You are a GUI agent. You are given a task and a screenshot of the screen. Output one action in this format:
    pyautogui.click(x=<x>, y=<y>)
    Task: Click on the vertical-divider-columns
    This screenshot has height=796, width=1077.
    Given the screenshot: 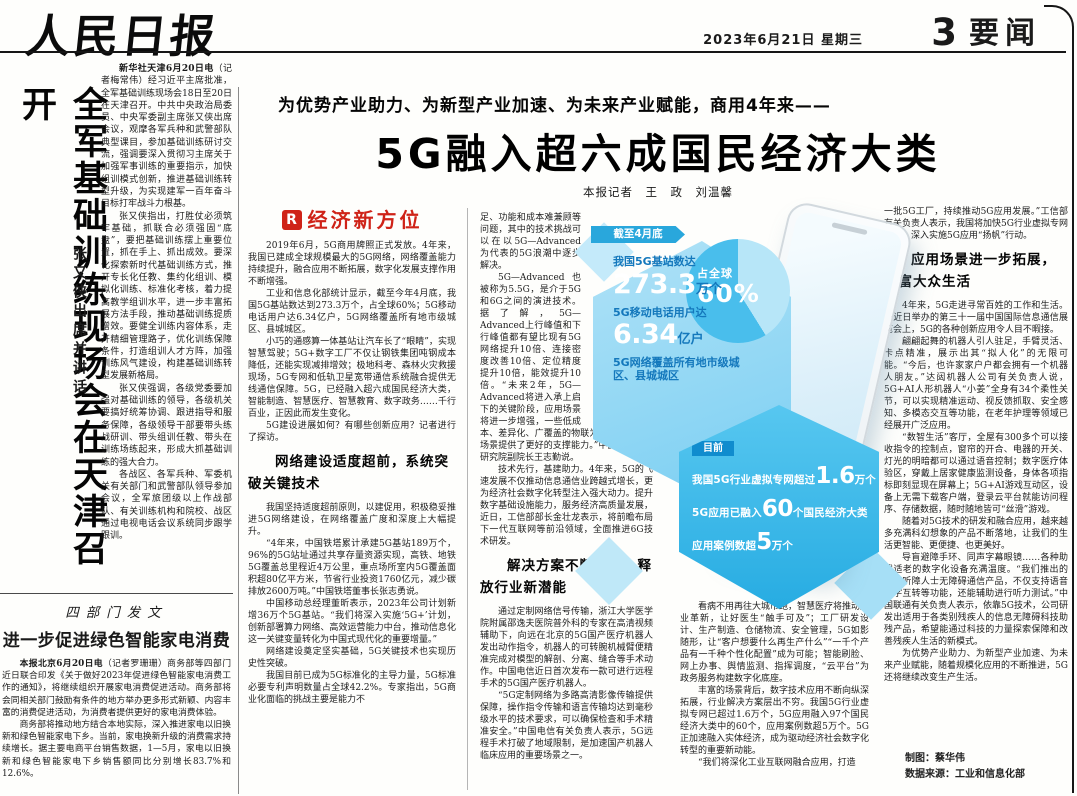 What is the action you would take?
    pyautogui.click(x=467, y=499)
    